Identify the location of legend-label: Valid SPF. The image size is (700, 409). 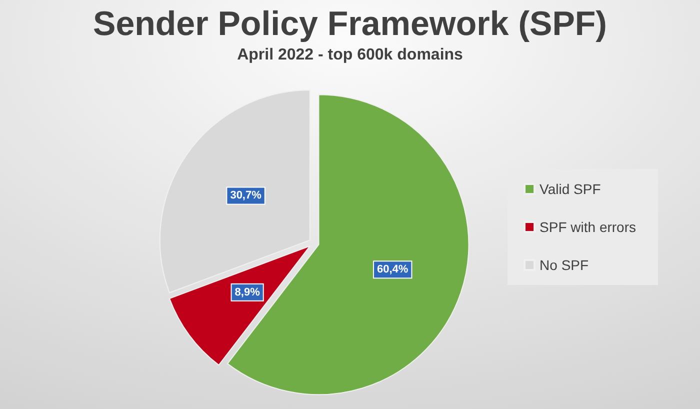
(570, 189).